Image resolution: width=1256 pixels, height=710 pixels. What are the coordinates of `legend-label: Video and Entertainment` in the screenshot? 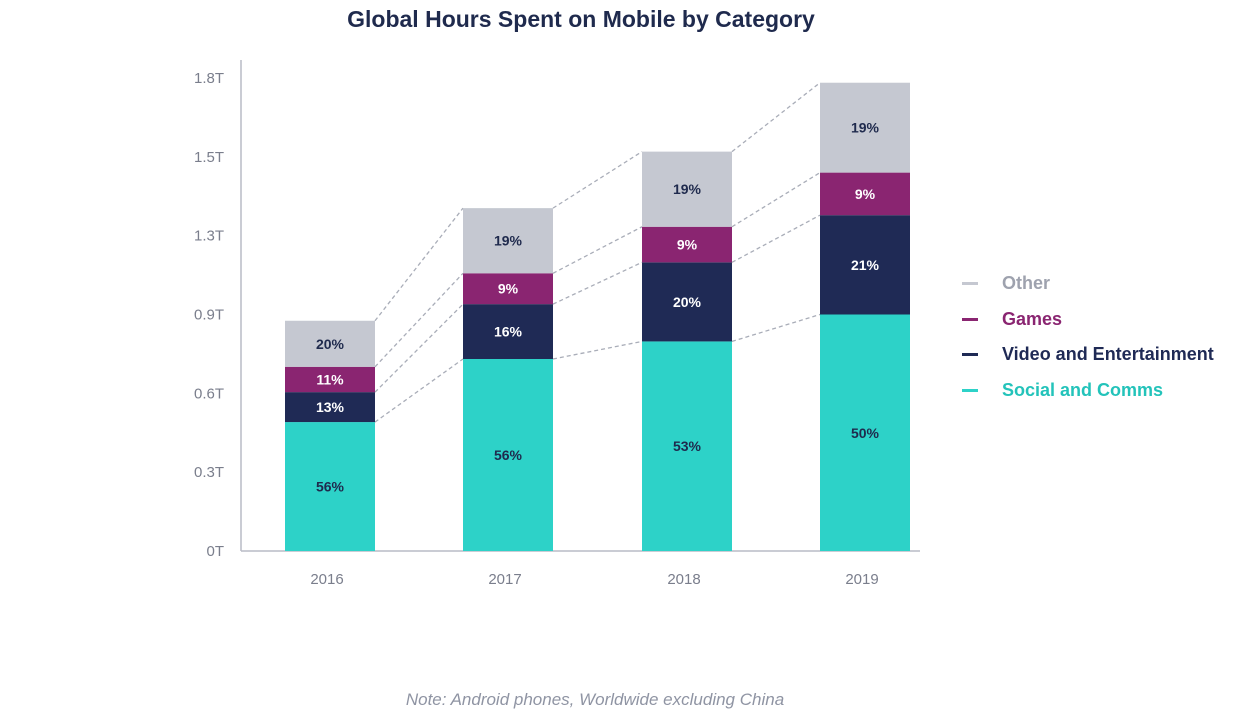 It's located at (1108, 354).